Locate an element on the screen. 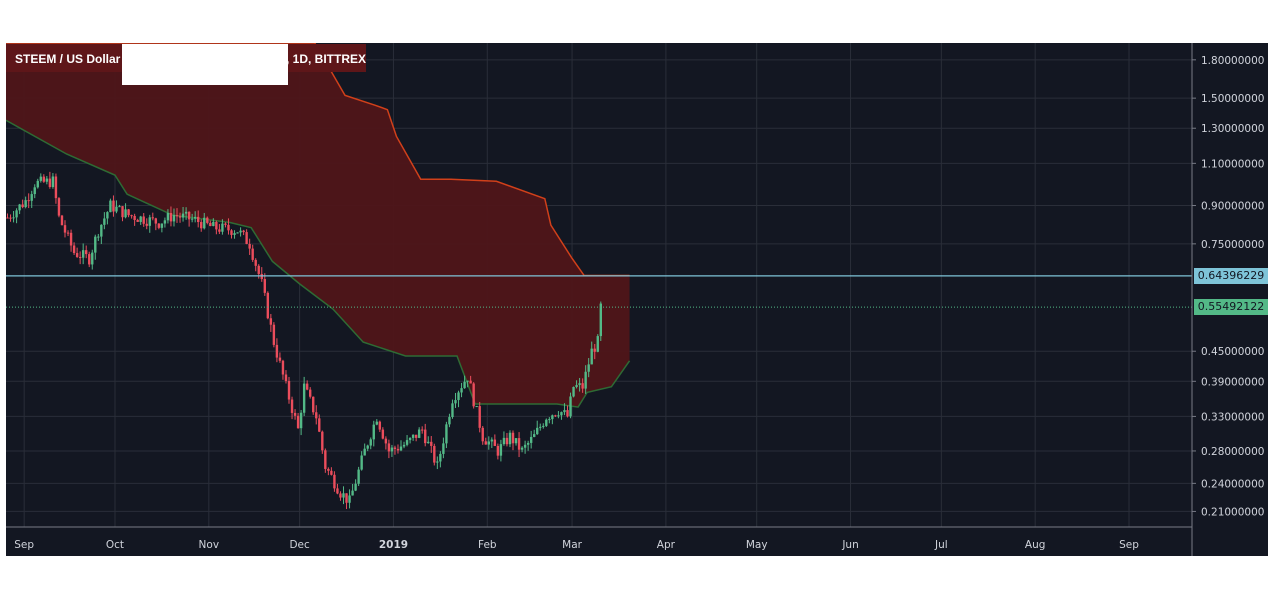 This screenshot has height=593, width=1274. x-tick-label: Jun is located at coordinates (849, 545).